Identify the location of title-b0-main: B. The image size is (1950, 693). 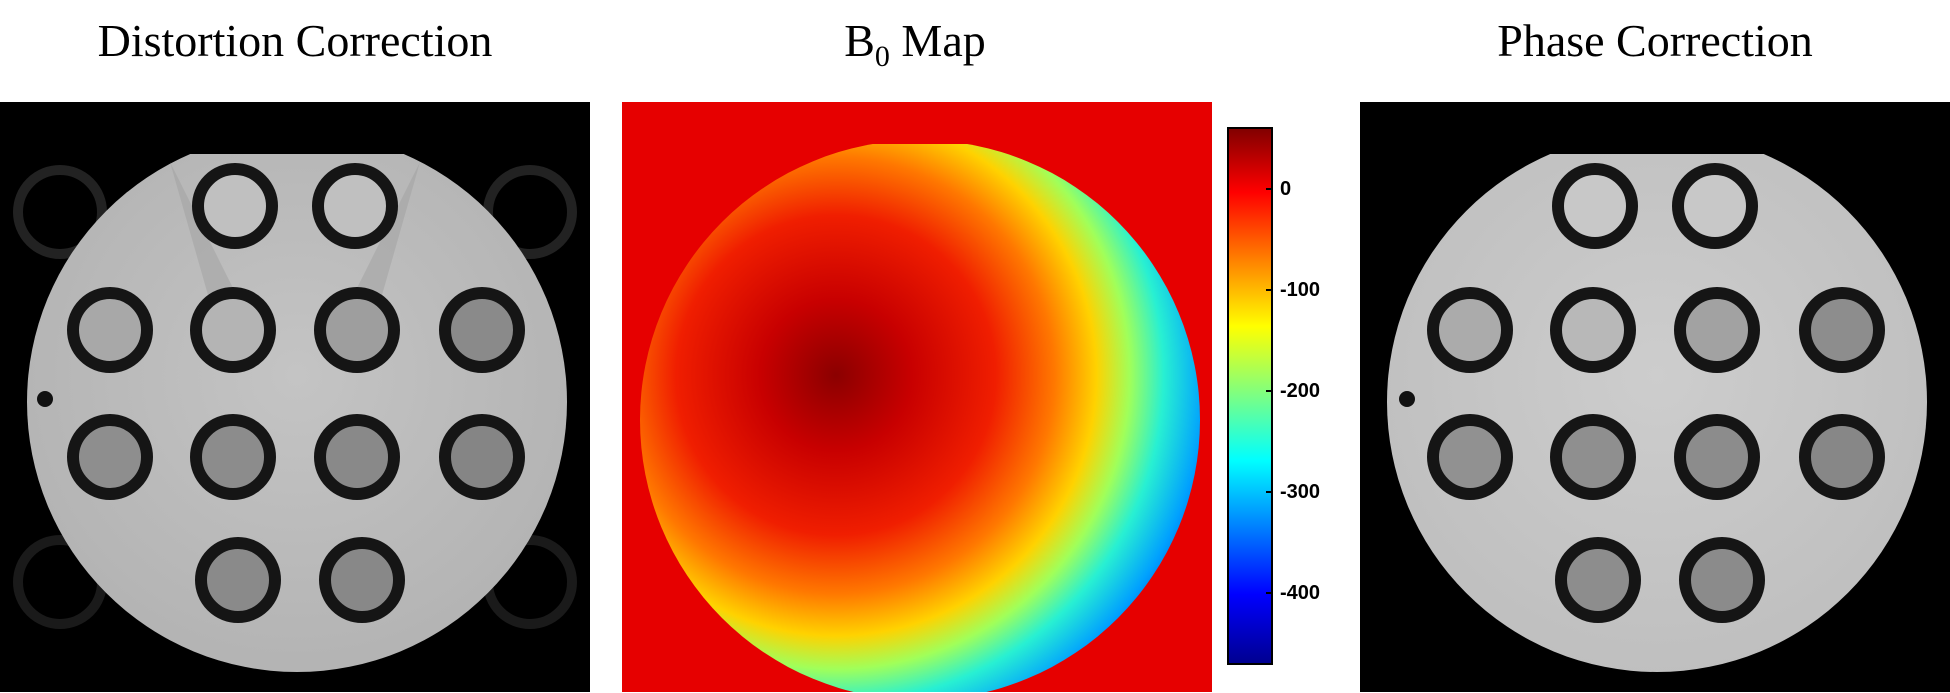
(859, 40).